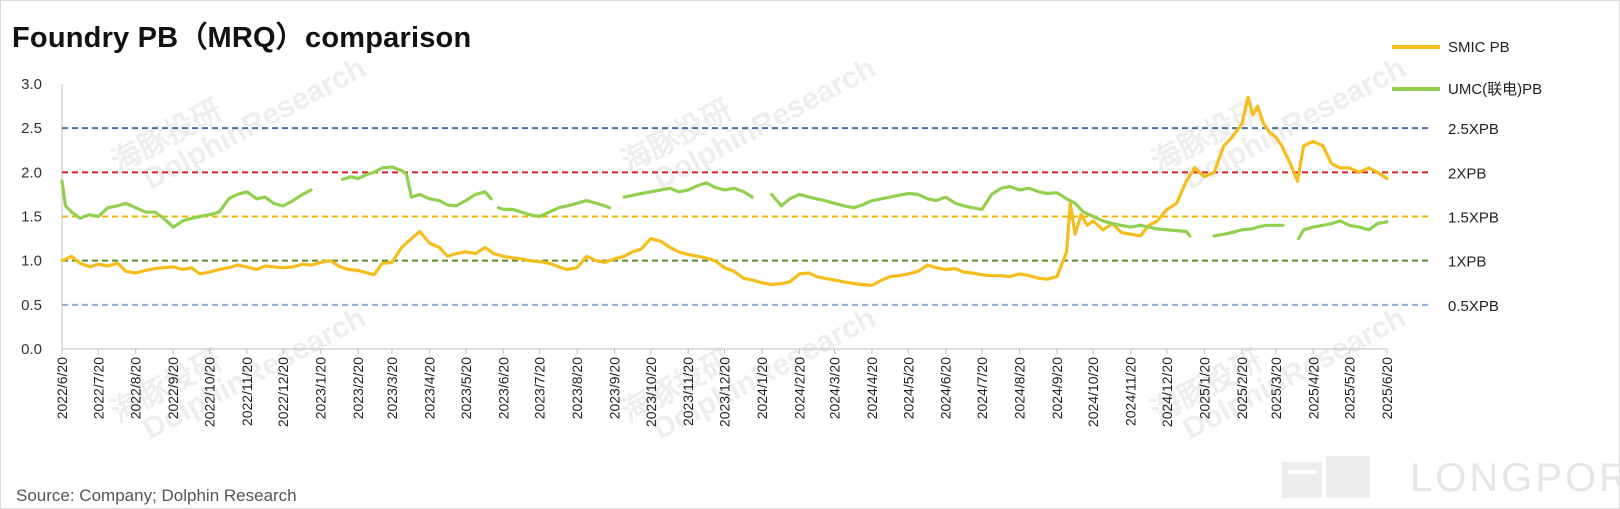 The image size is (1620, 509). What do you see at coordinates (358, 388) in the screenshot?
I see `x-tick-label: 2023/2/20` at bounding box center [358, 388].